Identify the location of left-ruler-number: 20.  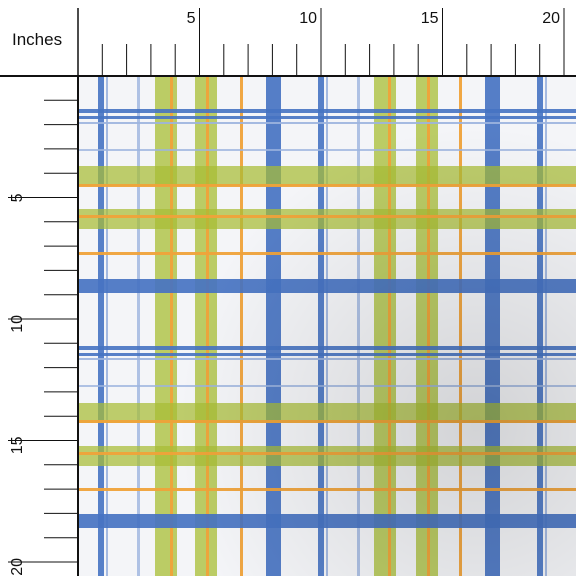
(17, 567).